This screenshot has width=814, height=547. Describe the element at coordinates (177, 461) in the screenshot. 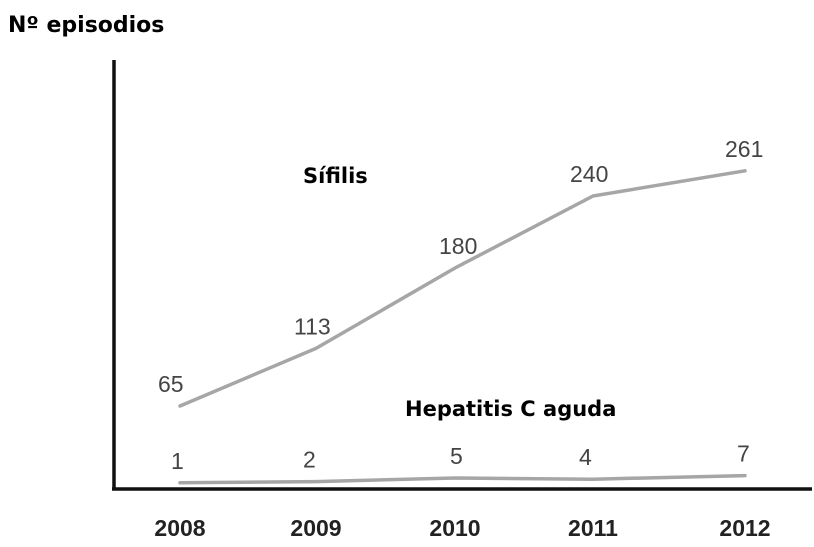

I see `data-label: 1` at that location.